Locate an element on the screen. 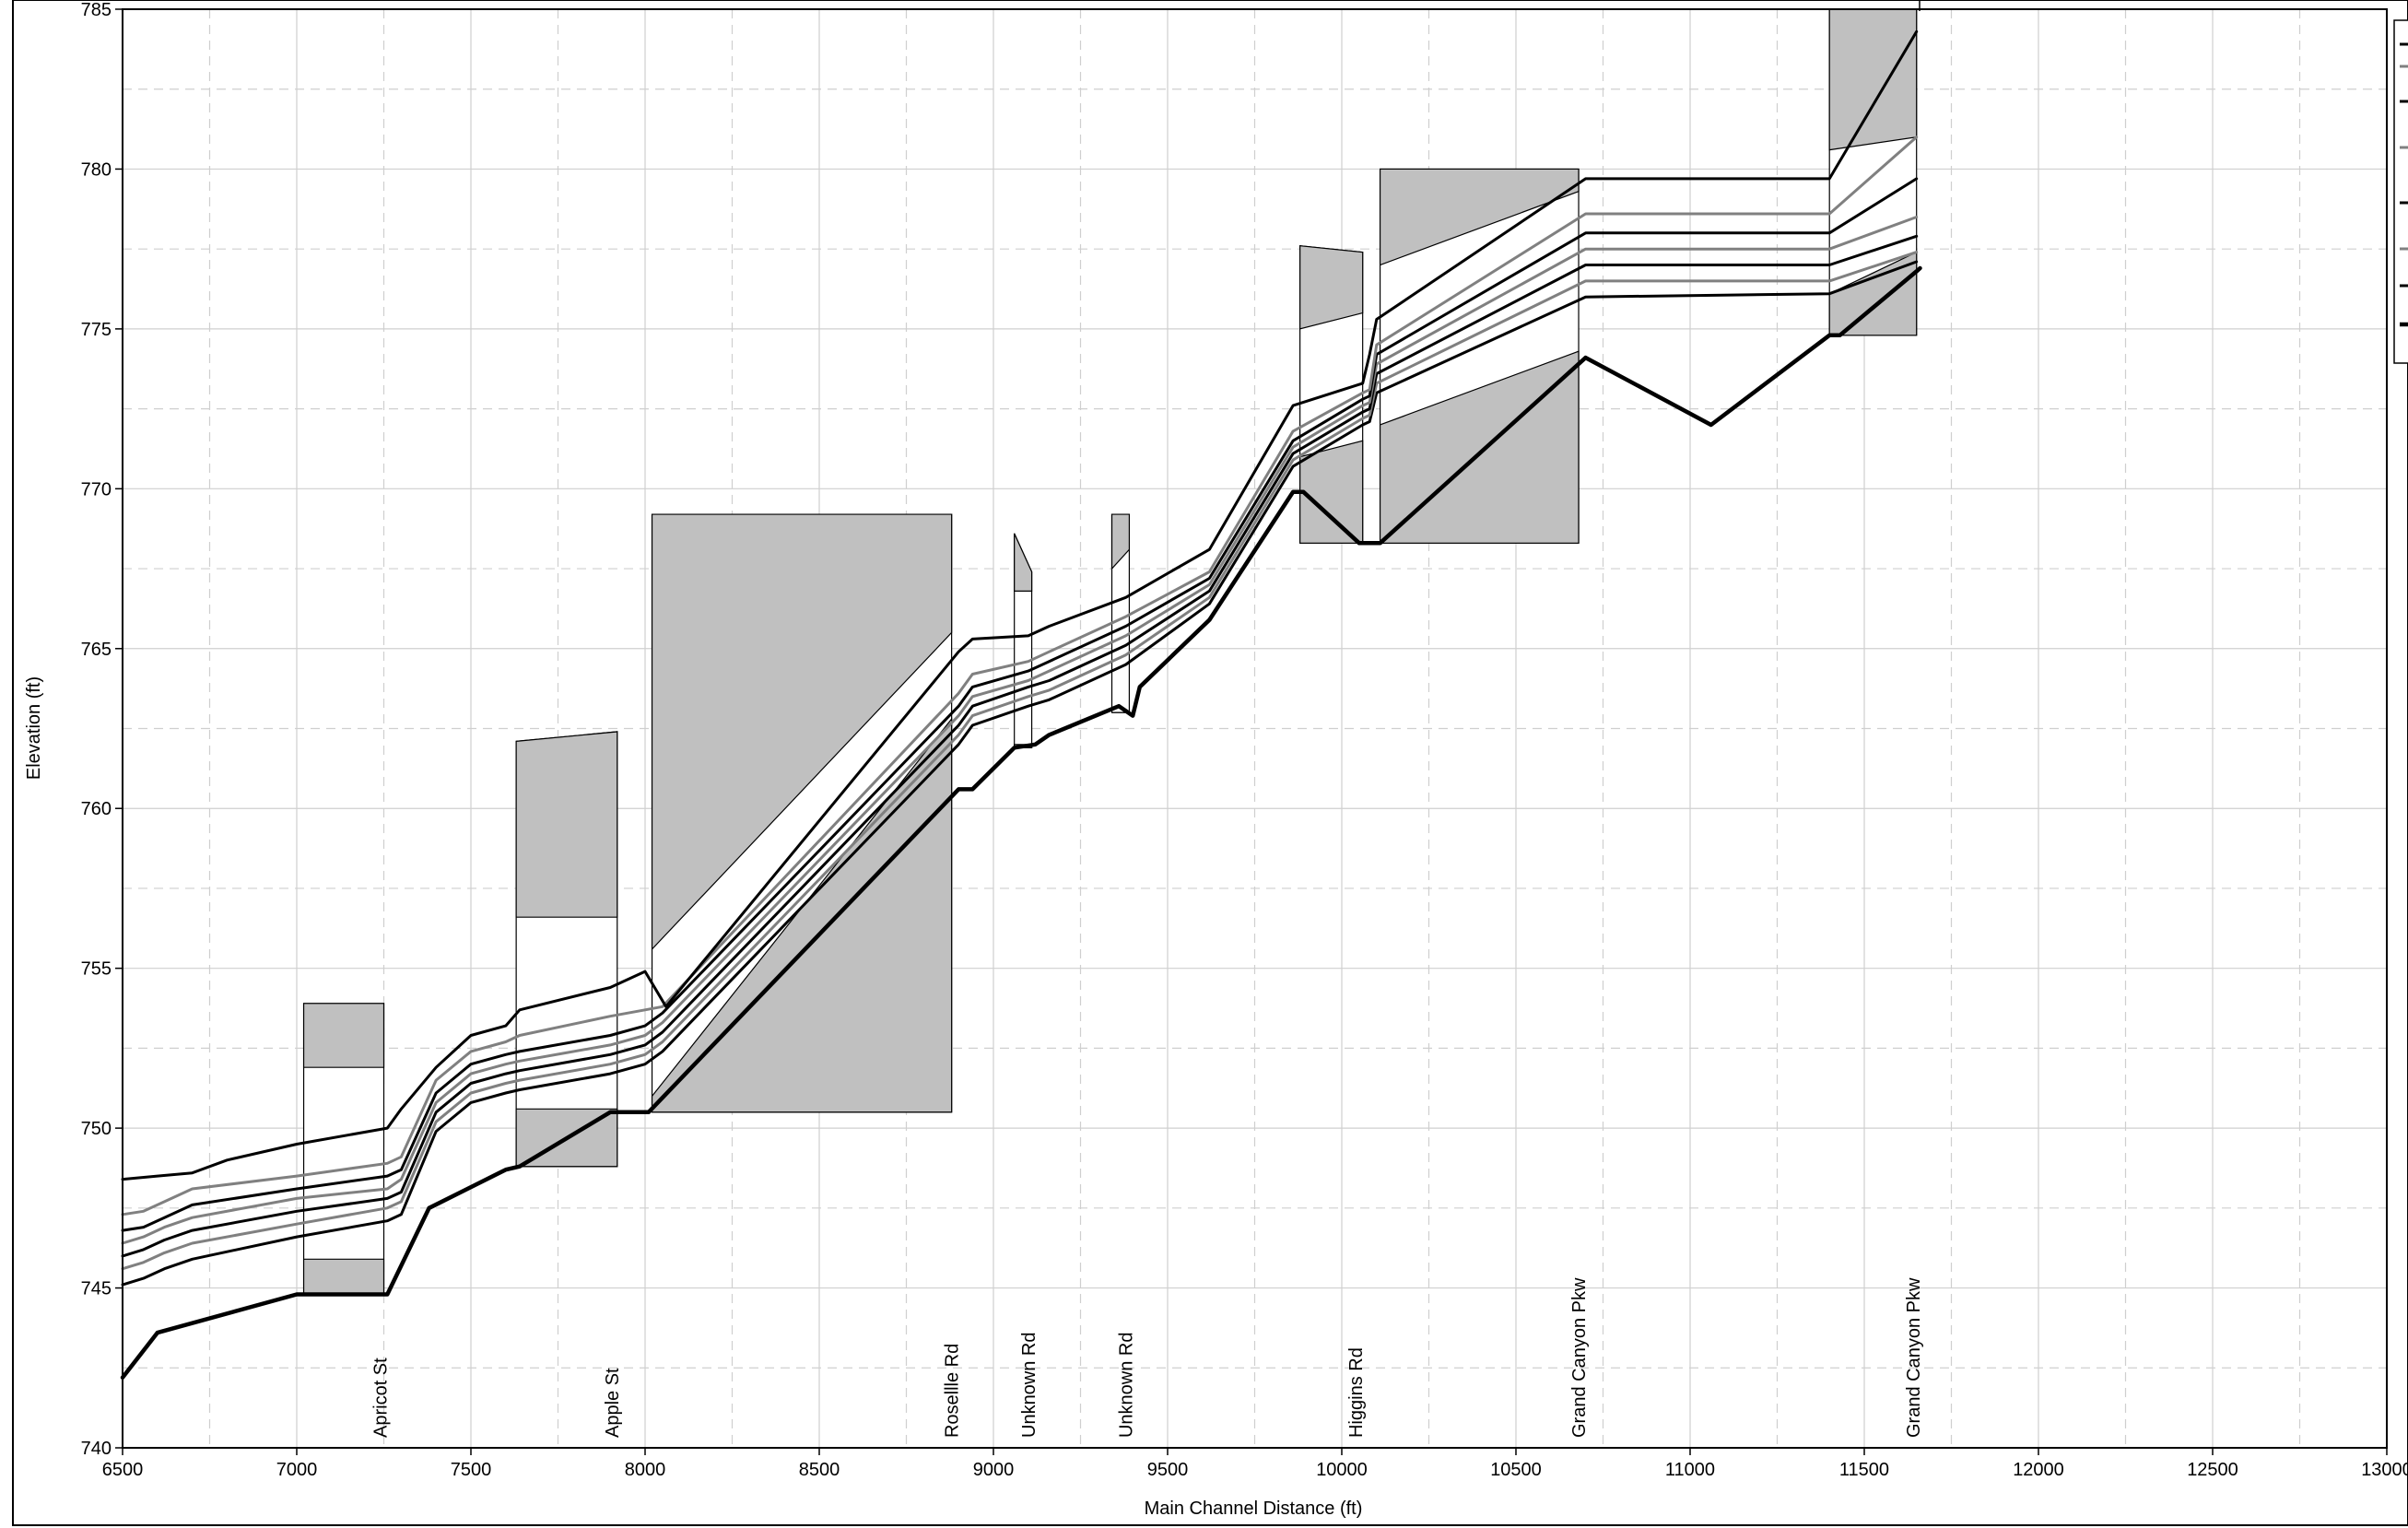 The width and height of the screenshot is (2408, 1528). x-axis-label: Main Channel Distance (ft) is located at coordinates (1254, 1509).